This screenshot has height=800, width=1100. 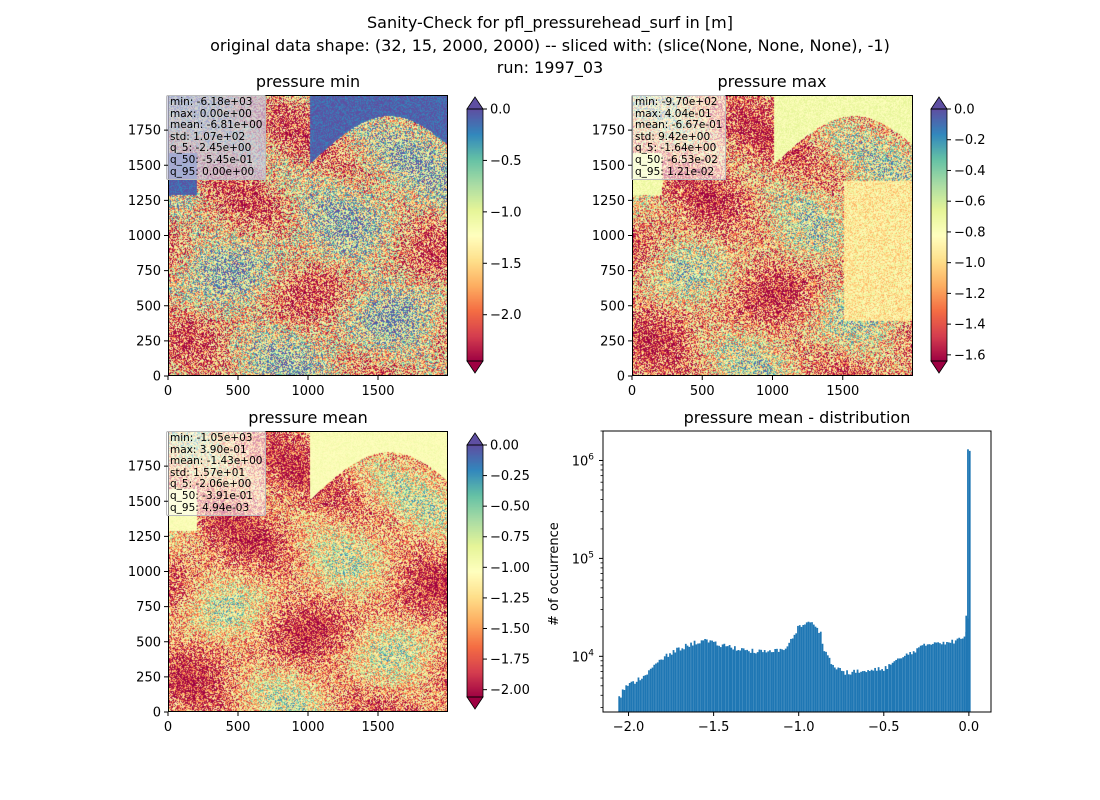 I want to click on y-tick-label: 1500, so click(x=144, y=502).